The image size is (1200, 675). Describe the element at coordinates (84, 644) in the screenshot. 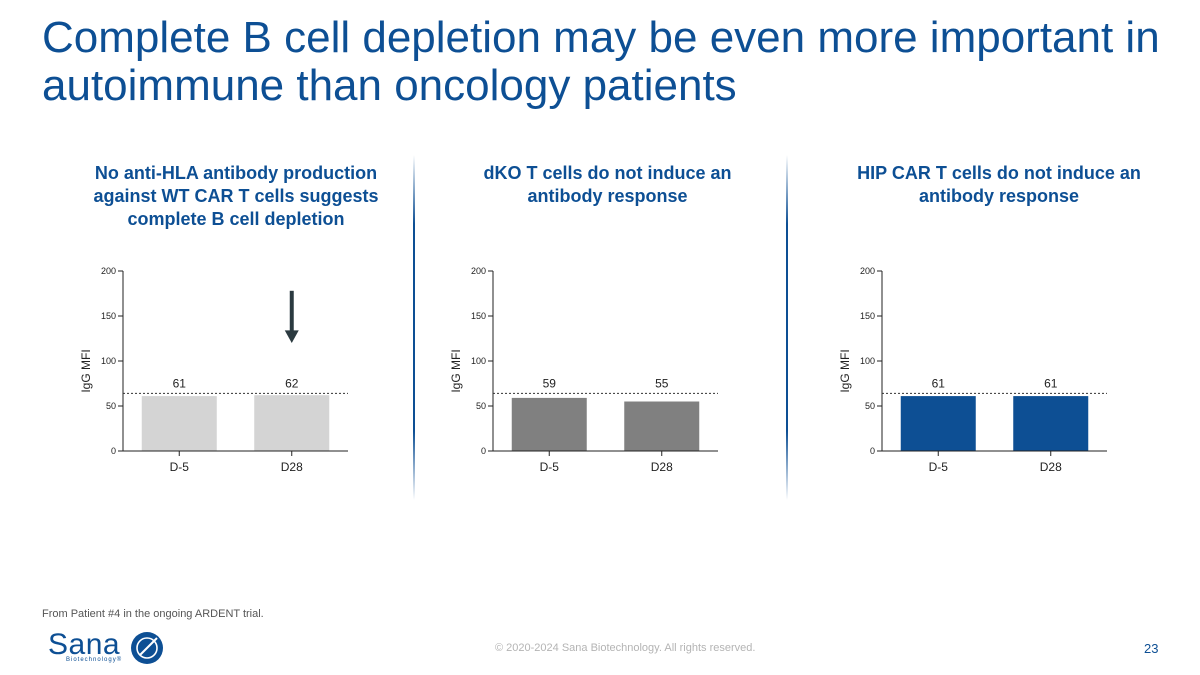

I see `logo-wordmark: Sana` at that location.